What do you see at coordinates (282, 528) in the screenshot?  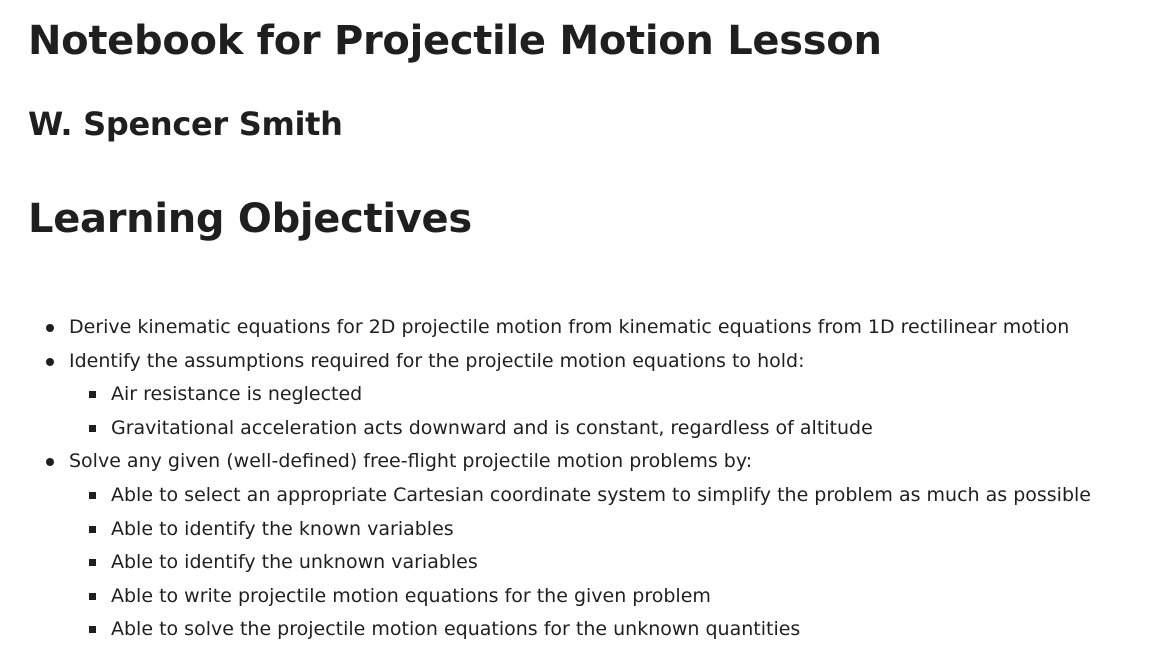 I see `objective-subitem-text: Able to identify the known variables` at bounding box center [282, 528].